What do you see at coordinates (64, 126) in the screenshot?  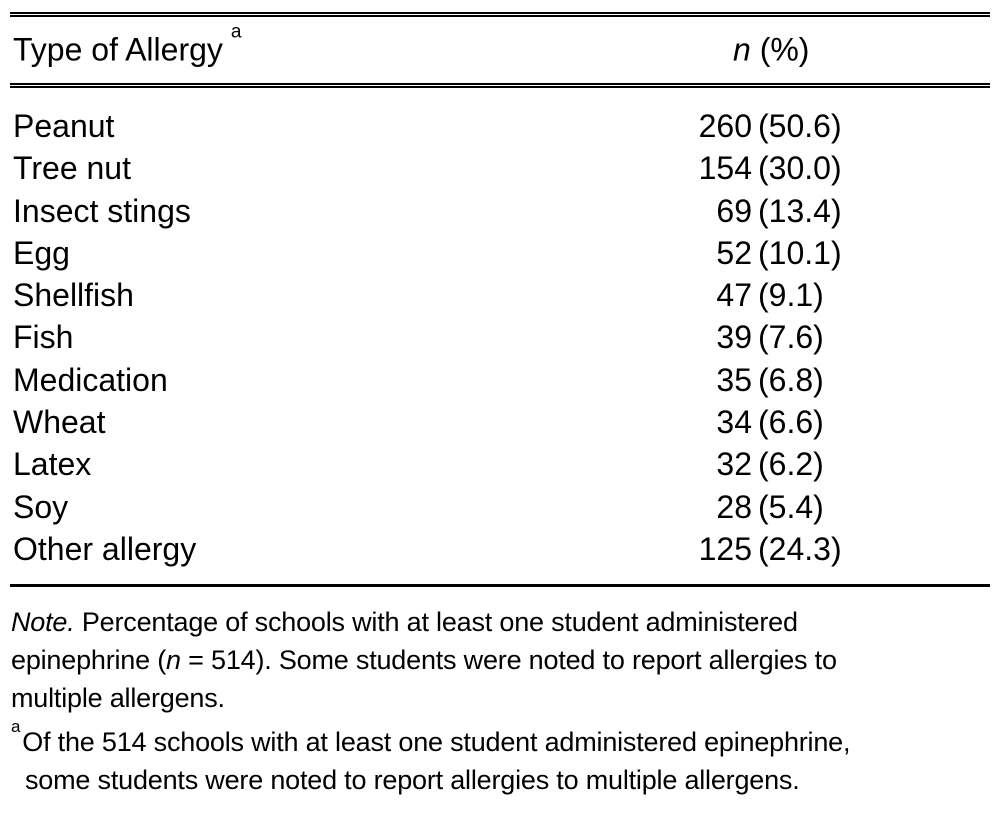 I see `allergy-type-label: Peanut` at bounding box center [64, 126].